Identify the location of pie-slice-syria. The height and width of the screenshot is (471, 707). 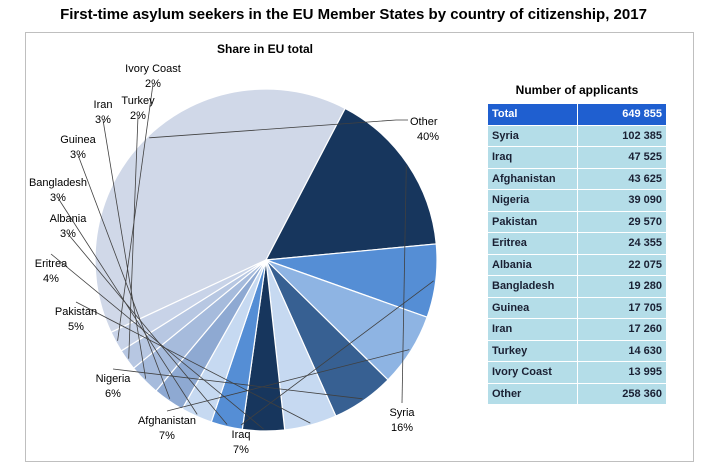
(350, 184).